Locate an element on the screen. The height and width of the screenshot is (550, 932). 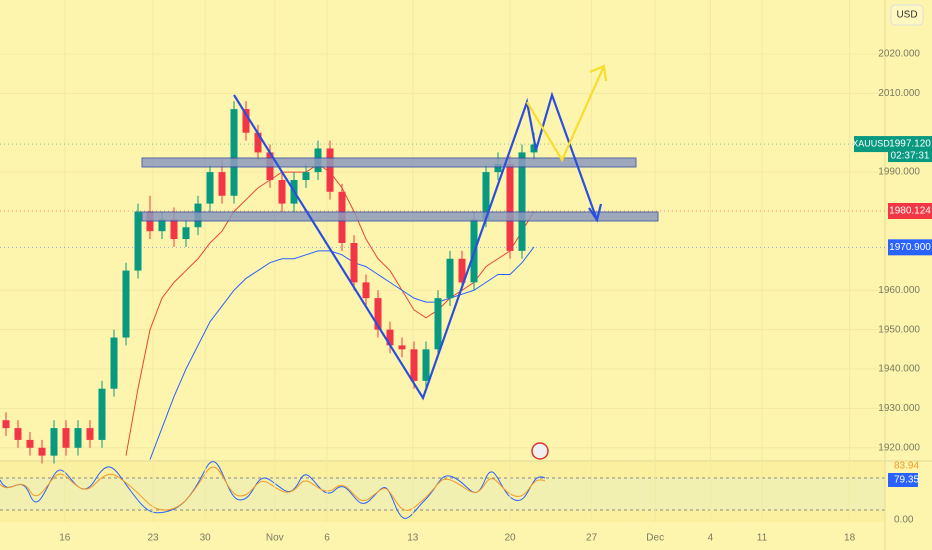
support-zone is located at coordinates (400, 216).